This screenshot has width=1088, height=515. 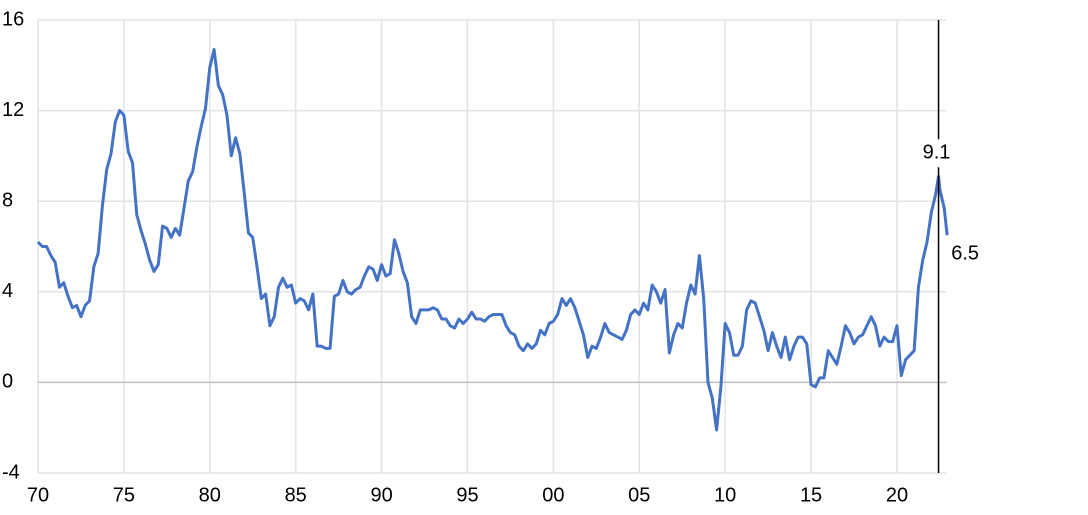 What do you see at coordinates (467, 495) in the screenshot?
I see `x-tick-label: 95` at bounding box center [467, 495].